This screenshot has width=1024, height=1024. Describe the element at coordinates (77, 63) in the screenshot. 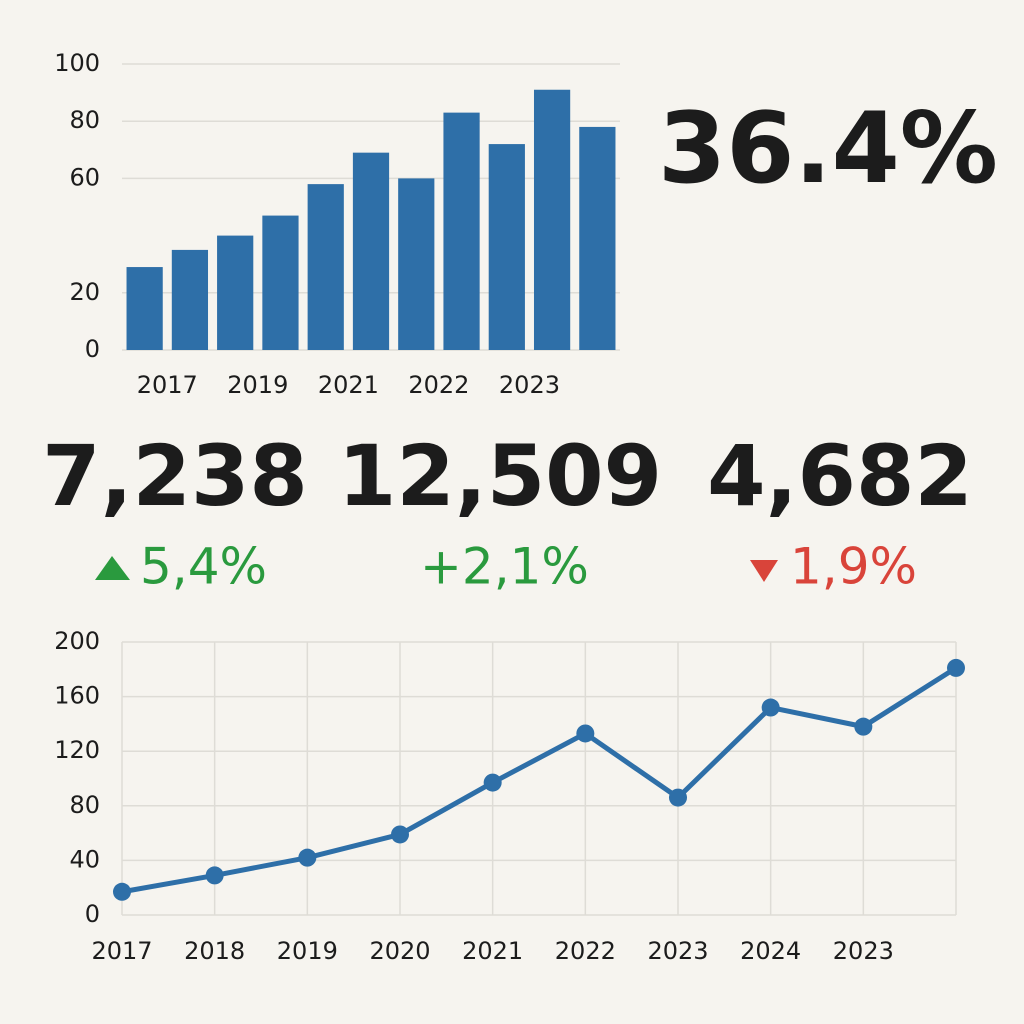

I see `y-tick-label: 100` at that location.